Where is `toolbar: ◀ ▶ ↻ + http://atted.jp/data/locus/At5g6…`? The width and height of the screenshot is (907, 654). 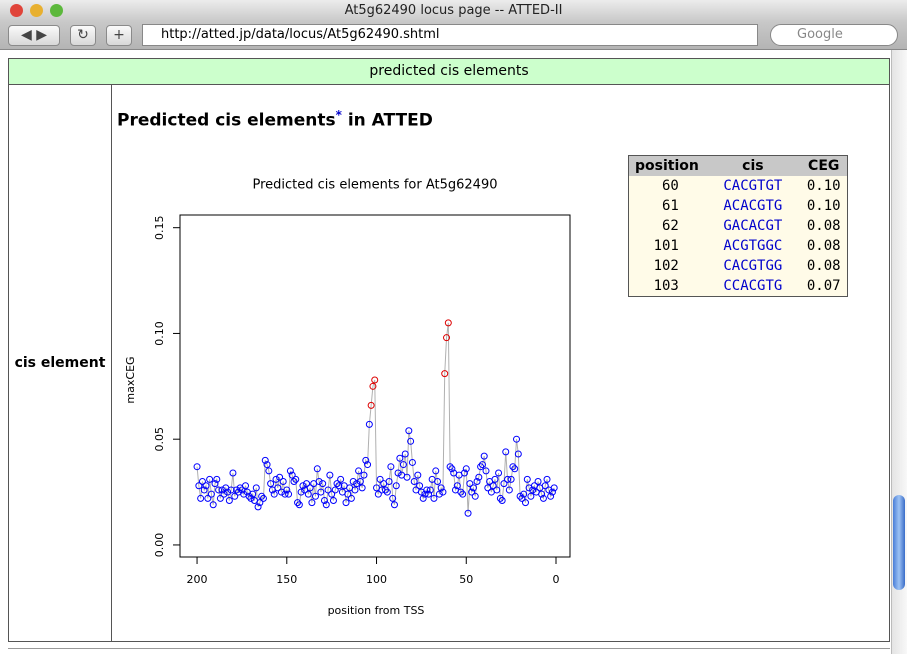 toolbar: ◀ ▶ ↻ + http://atted.jp/data/locus/At5g6… is located at coordinates (453, 36).